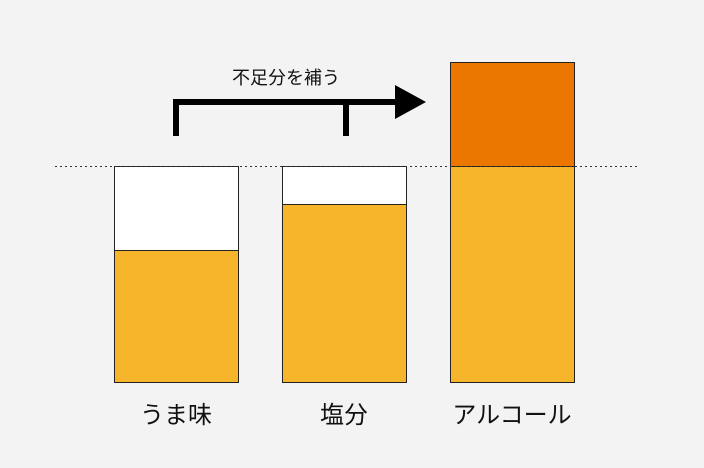  I want to click on label: 塩分, so click(344, 415).